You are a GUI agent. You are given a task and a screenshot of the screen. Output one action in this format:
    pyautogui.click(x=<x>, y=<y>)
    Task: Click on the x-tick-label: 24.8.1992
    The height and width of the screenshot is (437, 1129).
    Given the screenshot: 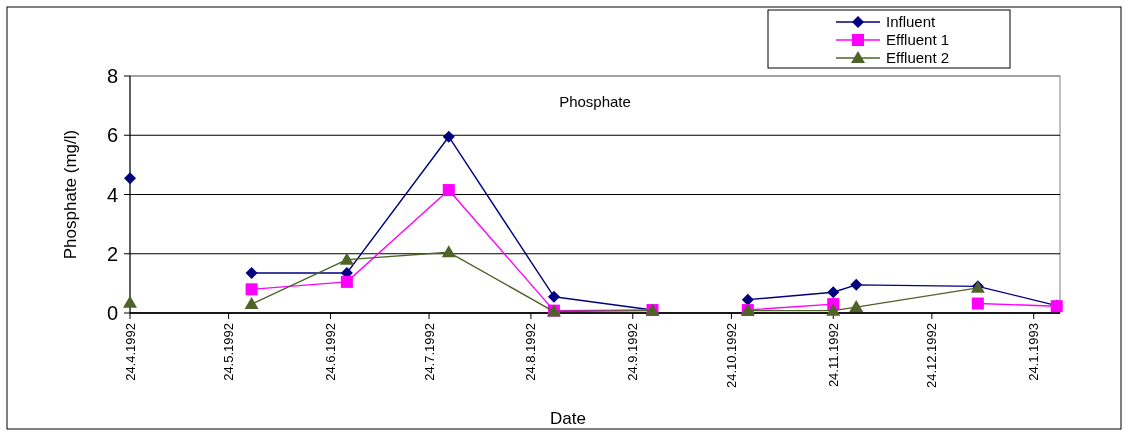 What is the action you would take?
    pyautogui.click(x=531, y=352)
    